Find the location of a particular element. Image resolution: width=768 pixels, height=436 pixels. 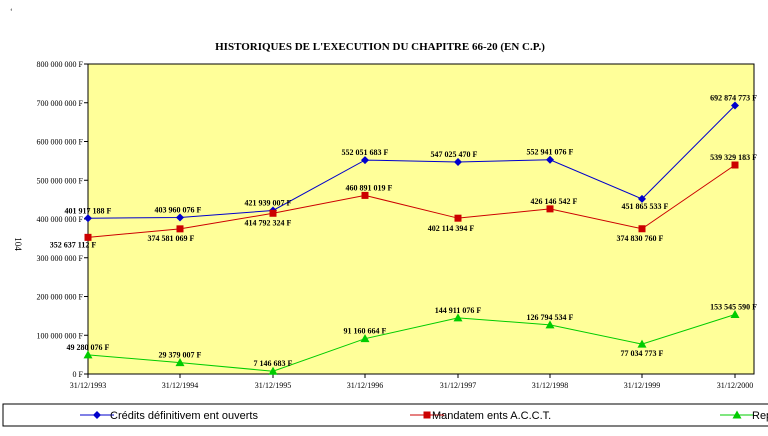

data-label: 552 051 683 F is located at coordinates (365, 152).